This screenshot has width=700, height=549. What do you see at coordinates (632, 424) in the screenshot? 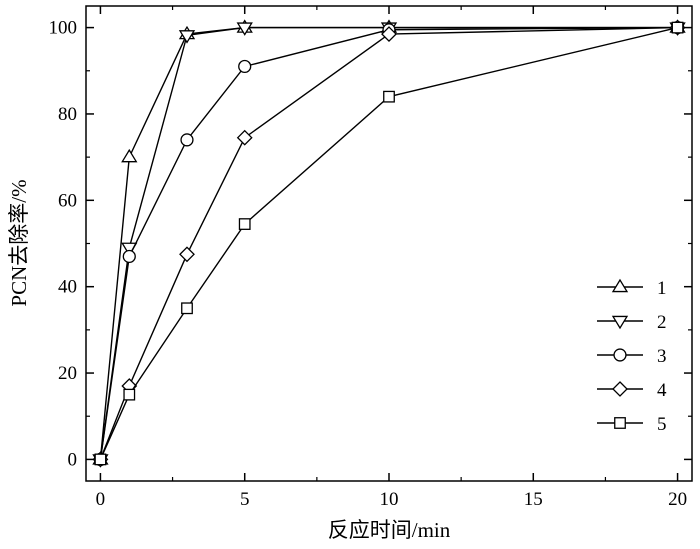
I see `legend-entry-5: 5` at bounding box center [632, 424].